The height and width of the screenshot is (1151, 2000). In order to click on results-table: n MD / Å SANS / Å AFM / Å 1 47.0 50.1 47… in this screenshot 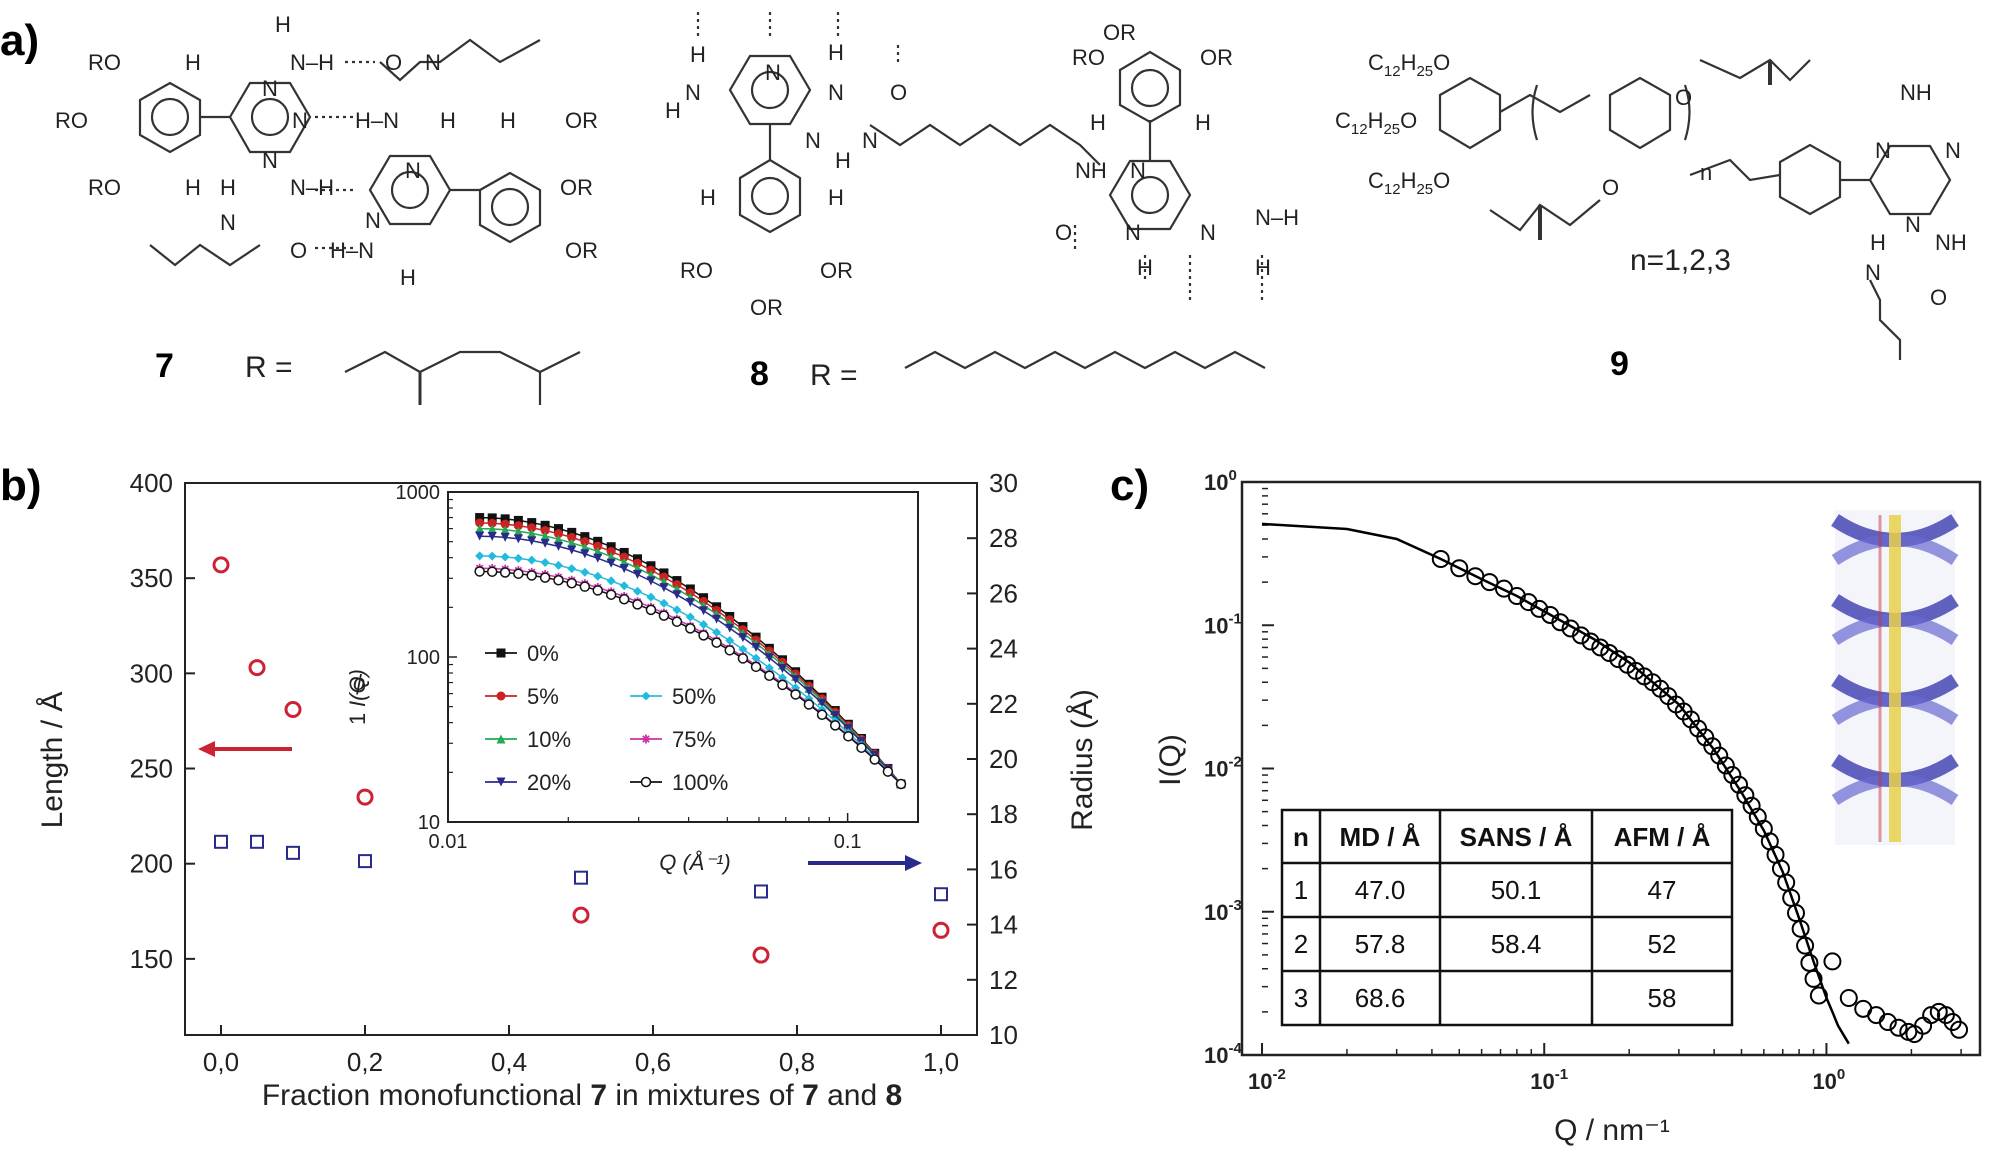, I will do `click(1507, 917)`.